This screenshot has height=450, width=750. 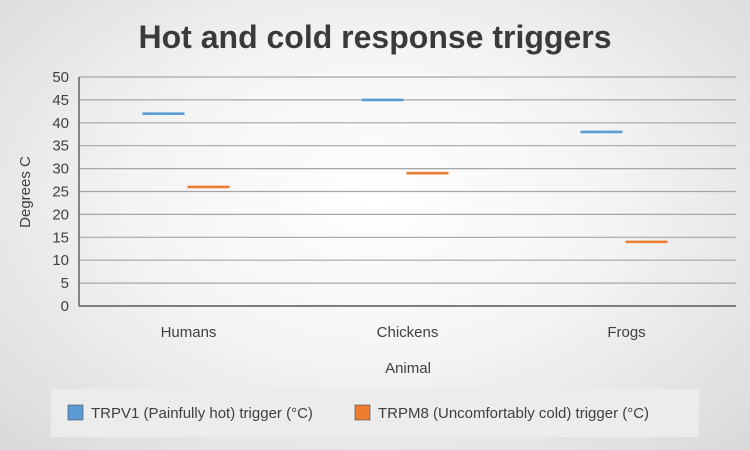 I want to click on x-tick-label: Humans, so click(x=189, y=332).